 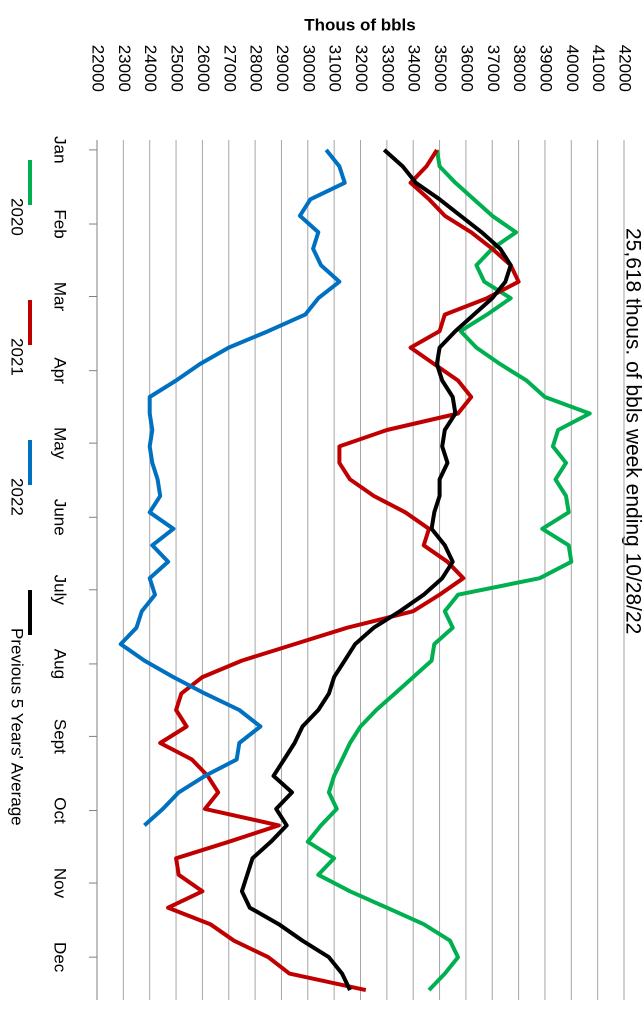 What do you see at coordinates (60, 883) in the screenshot?
I see `x-tick-label: Nov` at bounding box center [60, 883].